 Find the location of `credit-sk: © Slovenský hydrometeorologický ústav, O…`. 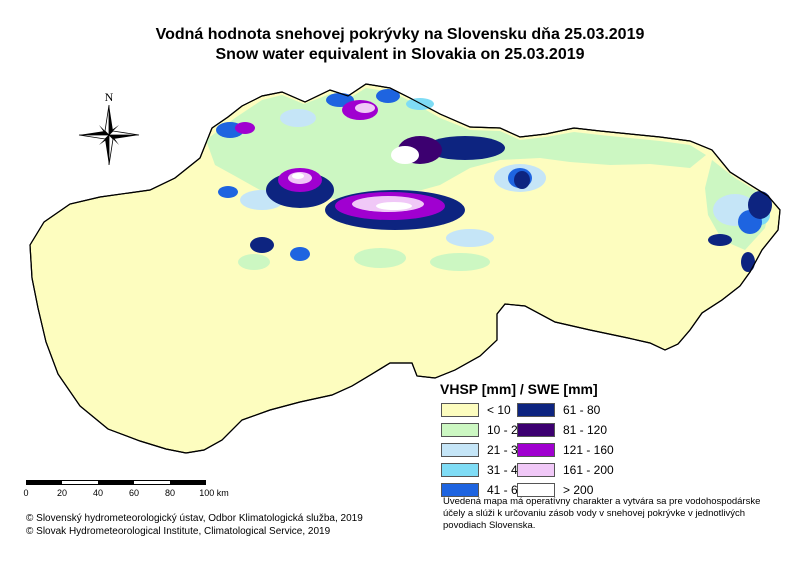

credit-sk: © Slovenský hydrometeorologický ústav, O… is located at coordinates (194, 518).